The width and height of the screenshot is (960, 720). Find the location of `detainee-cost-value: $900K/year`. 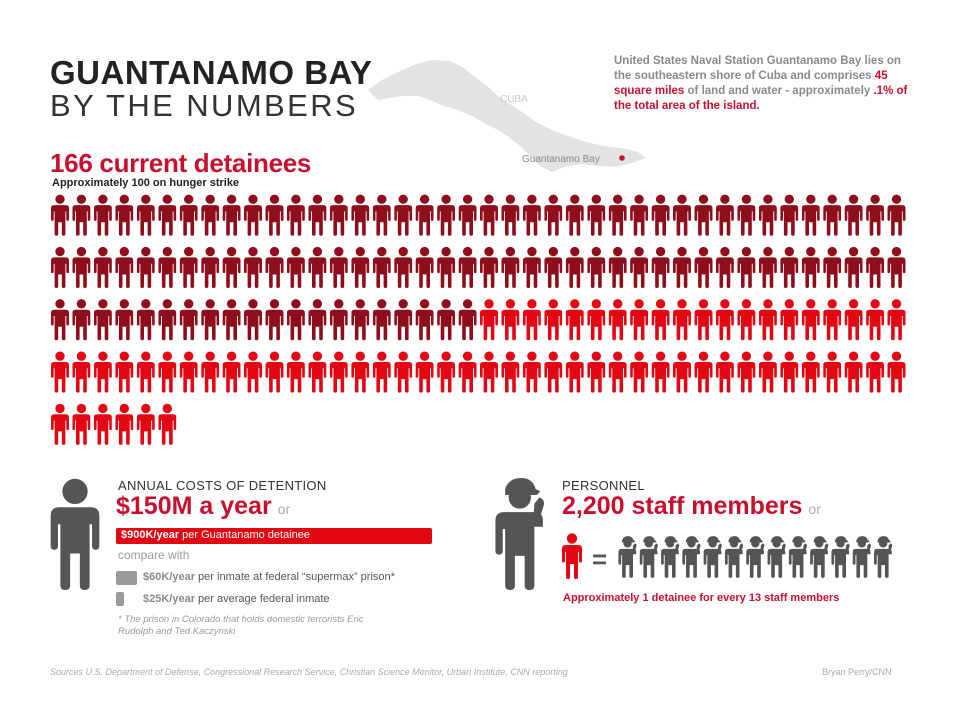

detainee-cost-value: $900K/year is located at coordinates (150, 535).